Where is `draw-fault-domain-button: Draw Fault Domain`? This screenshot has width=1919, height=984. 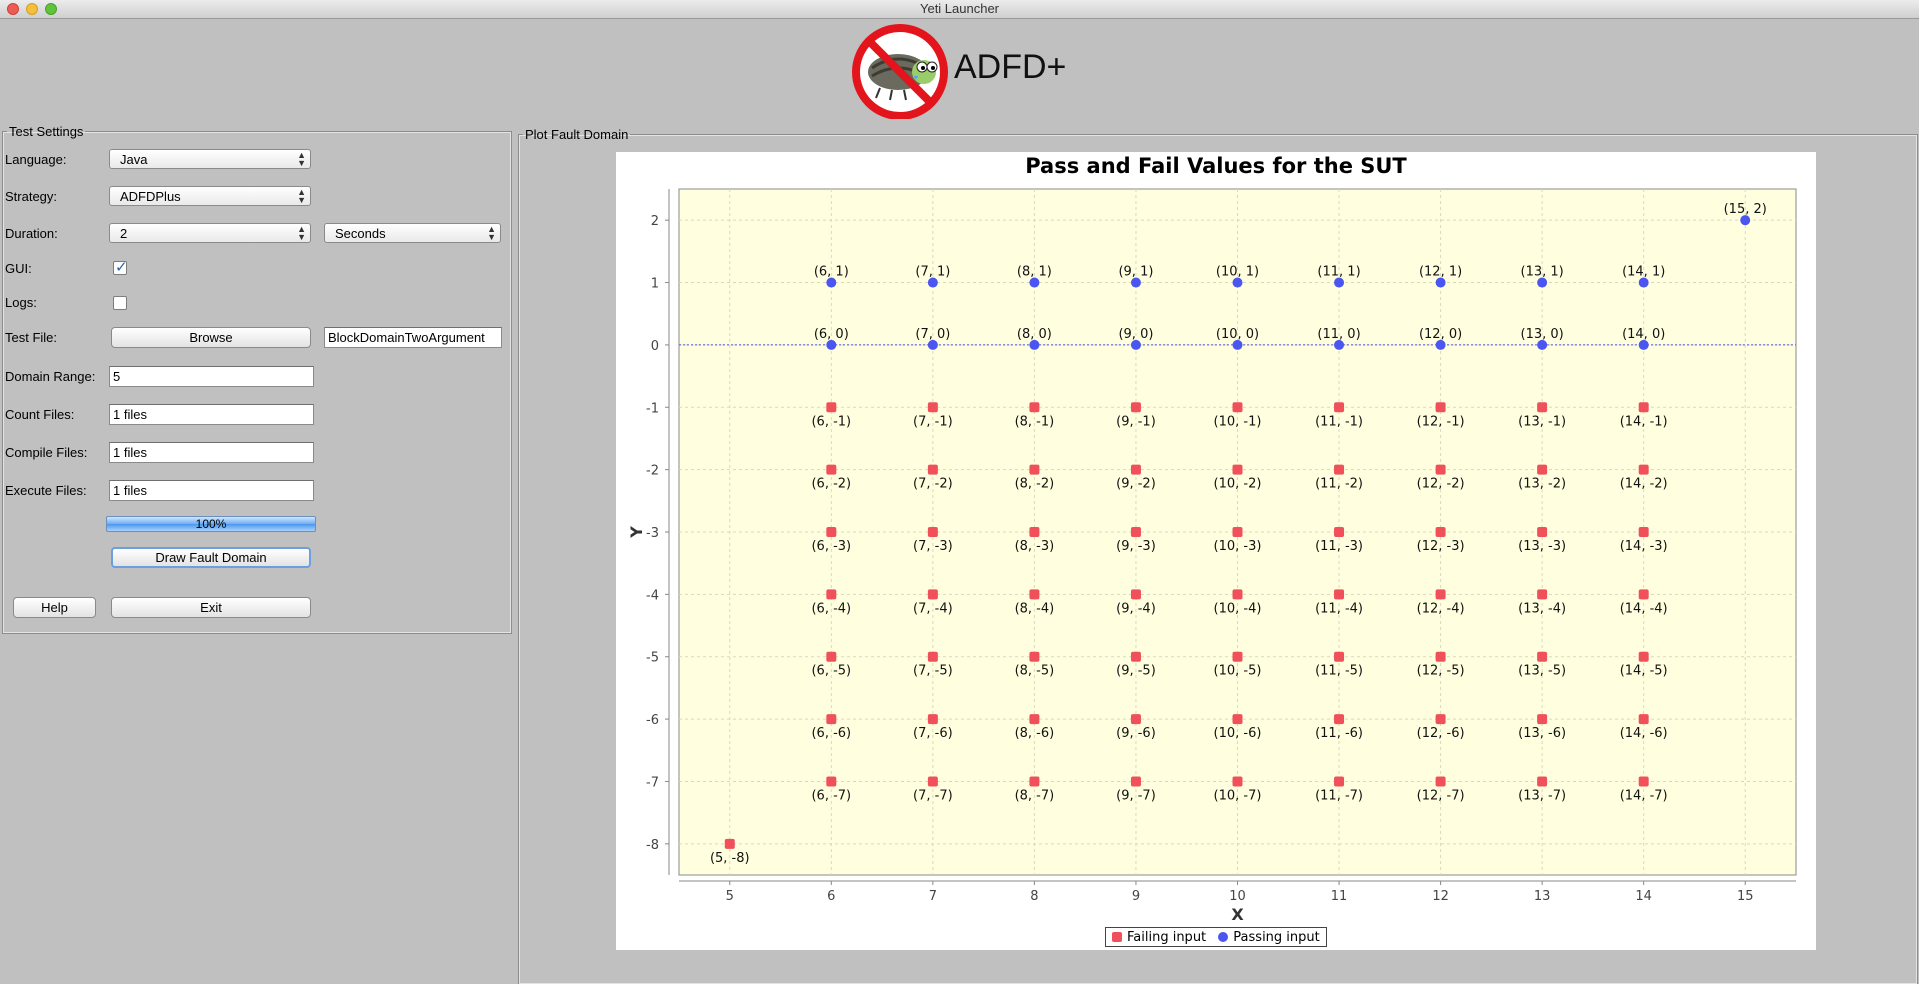
draw-fault-domain-button: Draw Fault Domain is located at coordinates (211, 557).